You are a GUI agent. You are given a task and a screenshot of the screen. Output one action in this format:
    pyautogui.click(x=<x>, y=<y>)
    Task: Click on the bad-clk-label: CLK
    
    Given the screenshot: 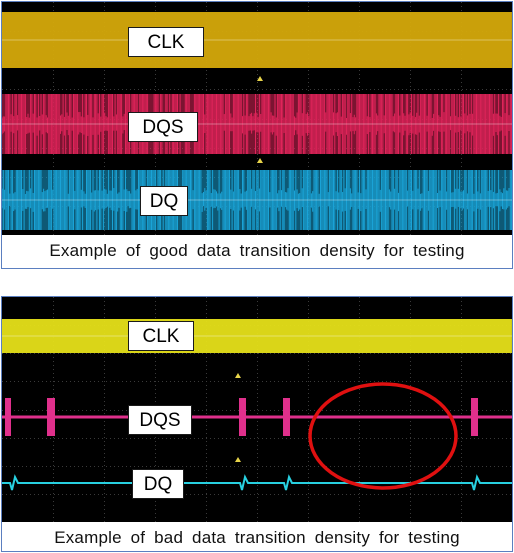 What is the action you would take?
    pyautogui.click(x=161, y=336)
    